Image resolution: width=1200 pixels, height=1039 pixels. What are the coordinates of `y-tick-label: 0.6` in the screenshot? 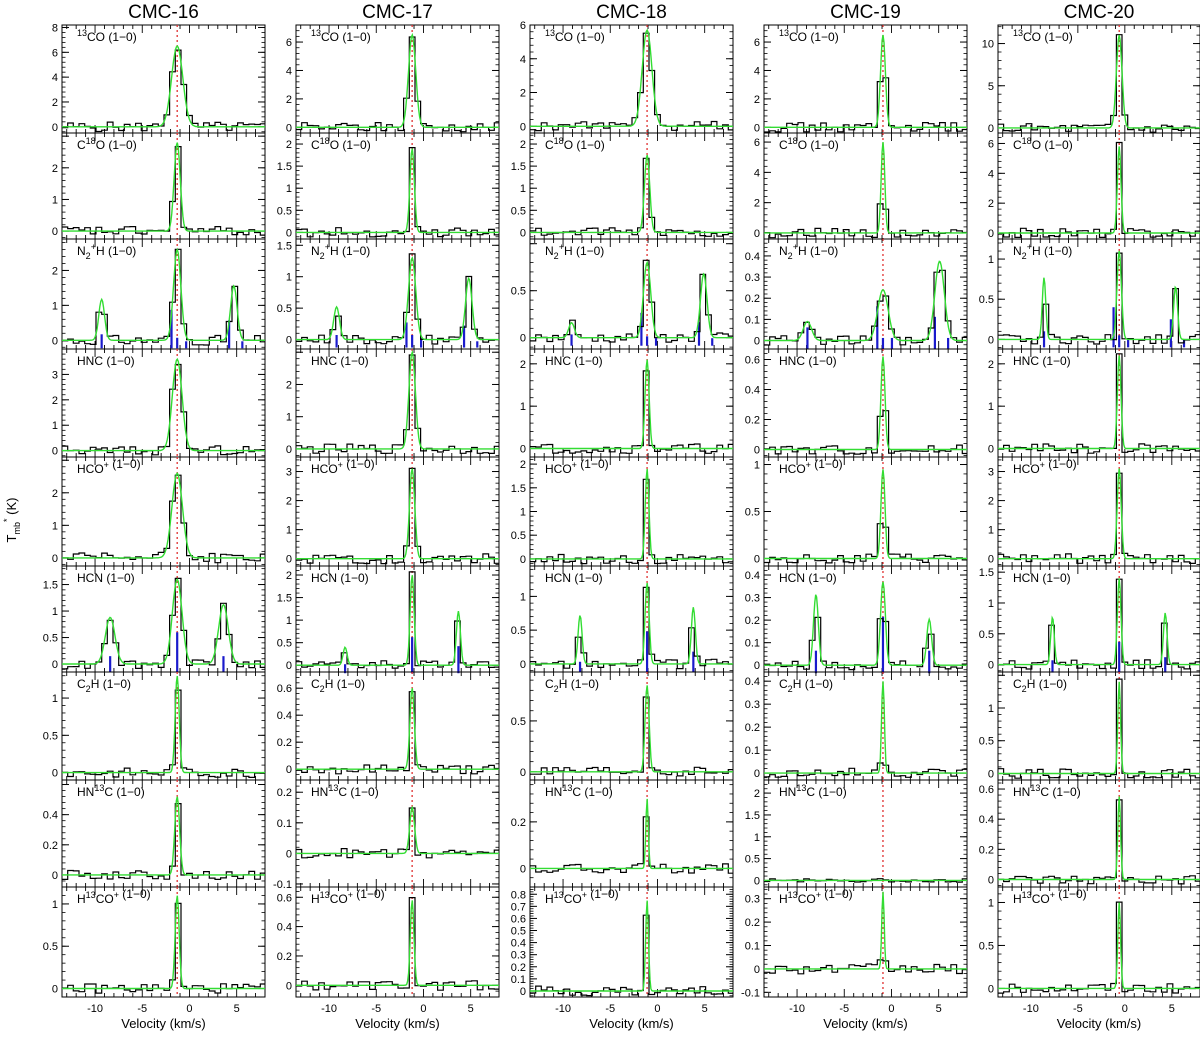 It's located at (752, 361).